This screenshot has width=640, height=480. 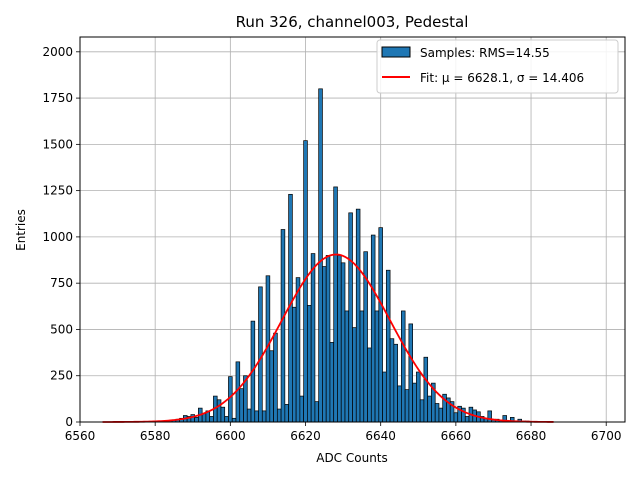 I want to click on y-tick-label: 1000, so click(x=57, y=237).